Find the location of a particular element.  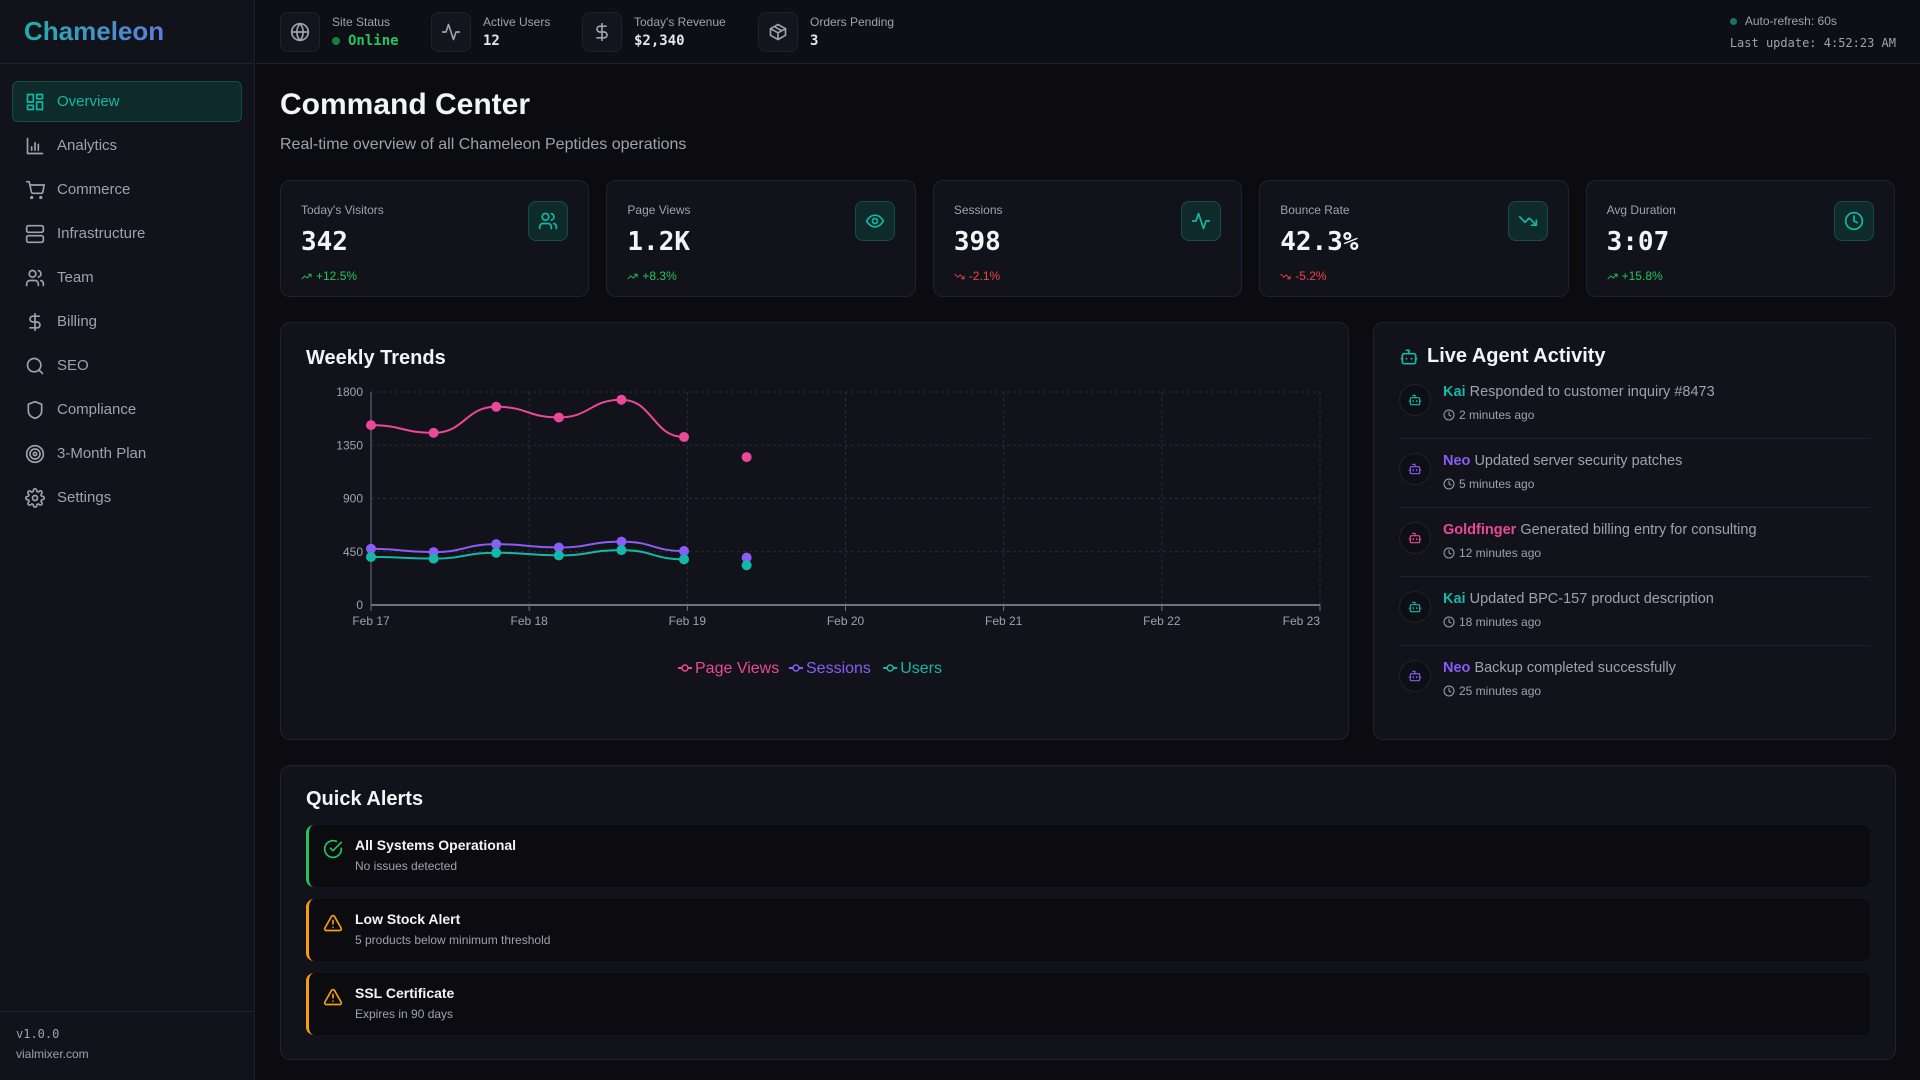

alert-triangle-icon is located at coordinates (333, 997).